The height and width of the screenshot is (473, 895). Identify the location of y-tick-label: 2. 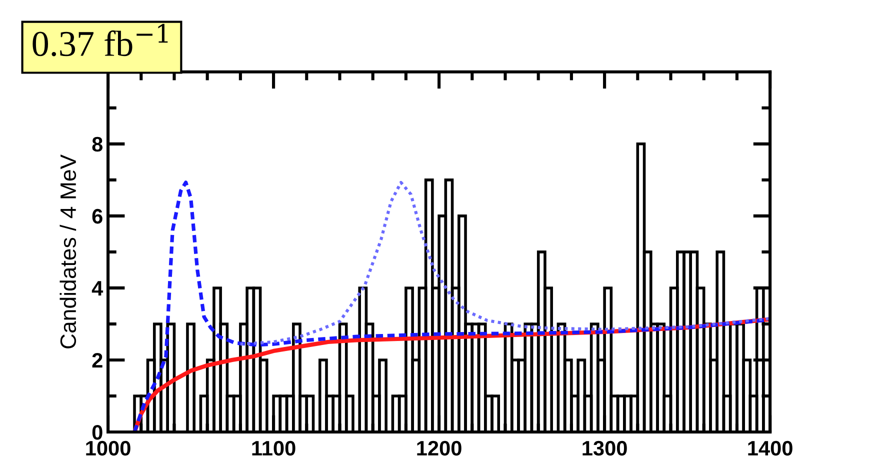
(97, 360).